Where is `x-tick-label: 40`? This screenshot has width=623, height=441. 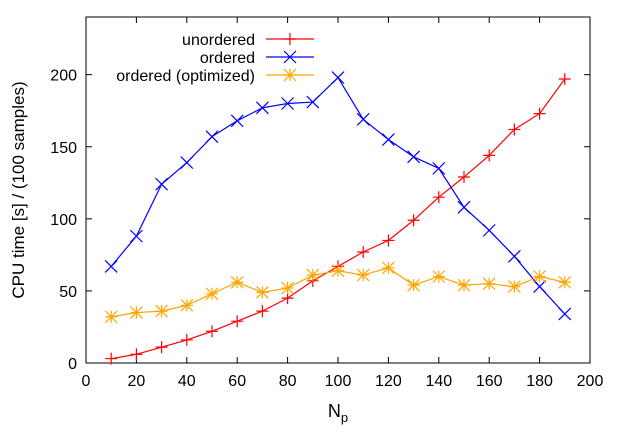 x-tick-label: 40 is located at coordinates (187, 381).